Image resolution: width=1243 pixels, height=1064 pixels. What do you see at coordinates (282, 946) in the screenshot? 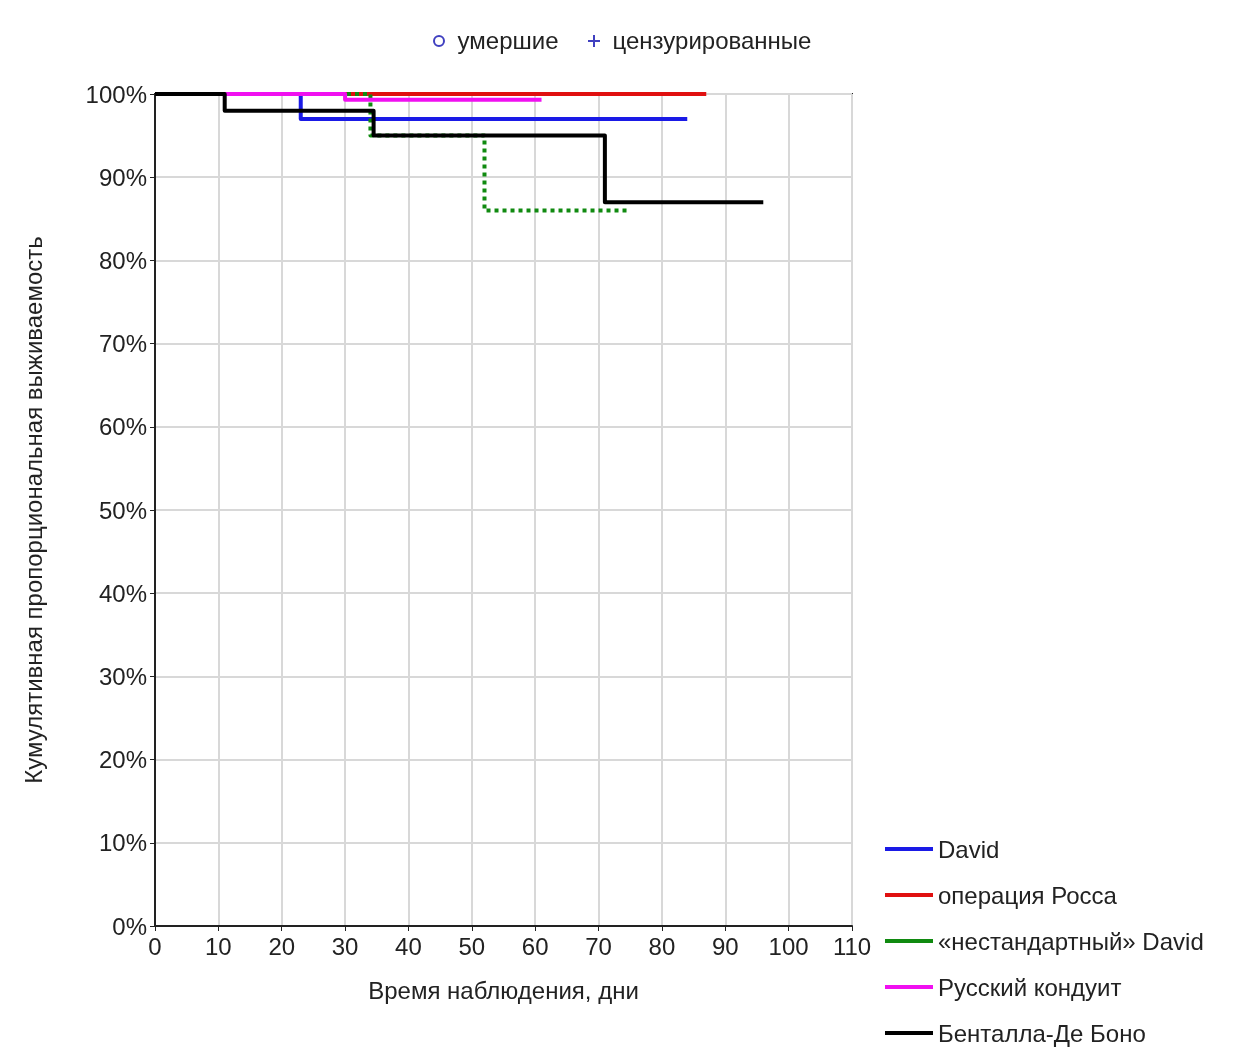
I see `x-tick-label: 20` at bounding box center [282, 946].